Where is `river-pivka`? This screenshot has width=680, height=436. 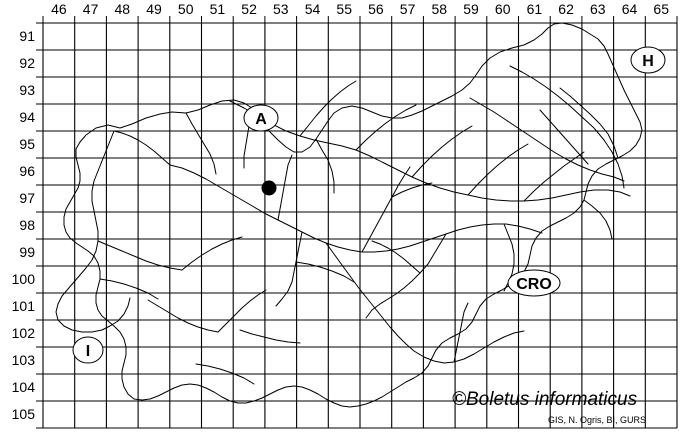
river-pivka is located at coordinates (242, 311).